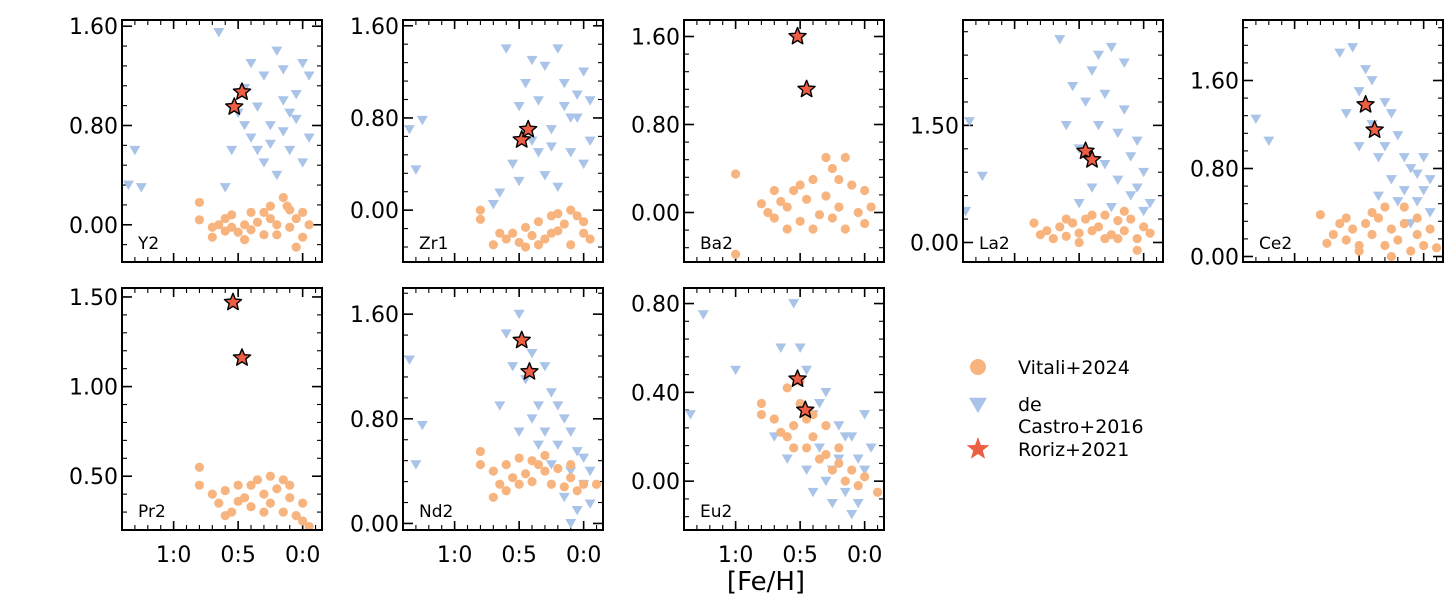  Describe the element at coordinates (454, 555) in the screenshot. I see `x-tick-label: 1:0` at that location.